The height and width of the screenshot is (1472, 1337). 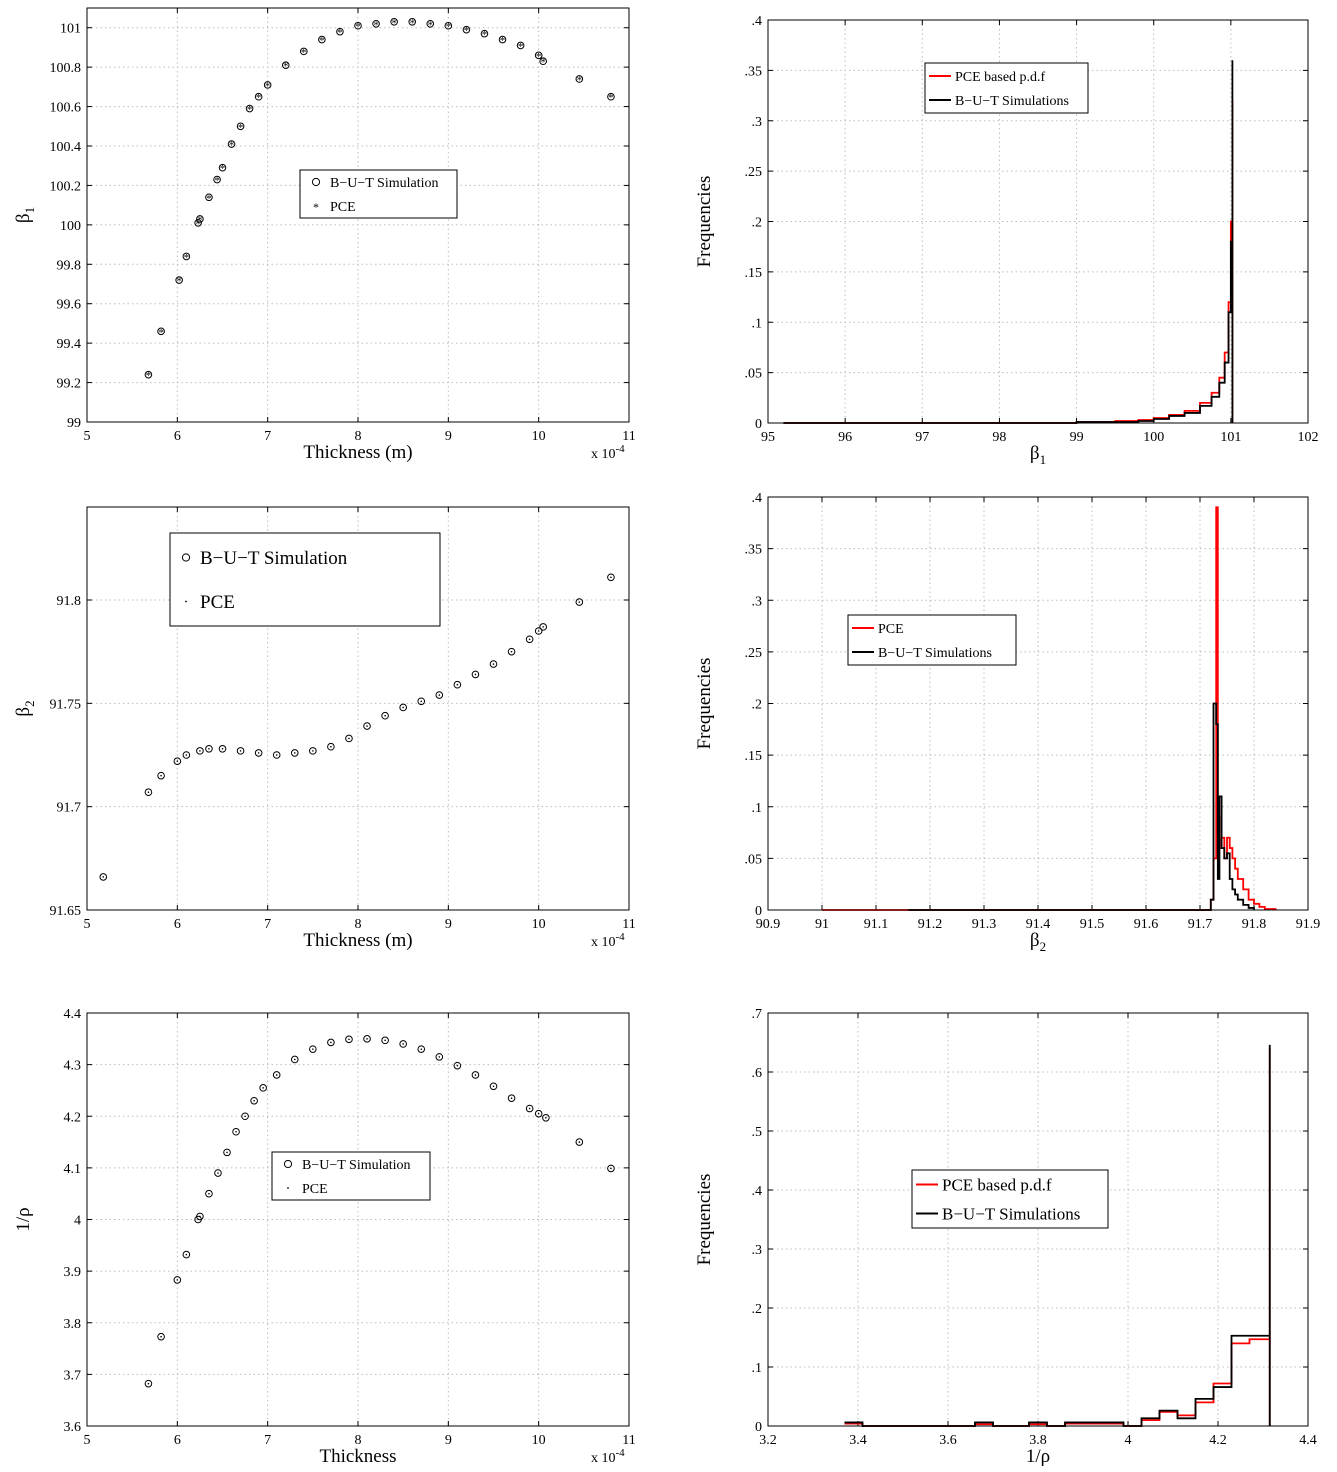 What do you see at coordinates (73, 1272) in the screenshot?
I see `y-tick-label: 3.9` at bounding box center [73, 1272].